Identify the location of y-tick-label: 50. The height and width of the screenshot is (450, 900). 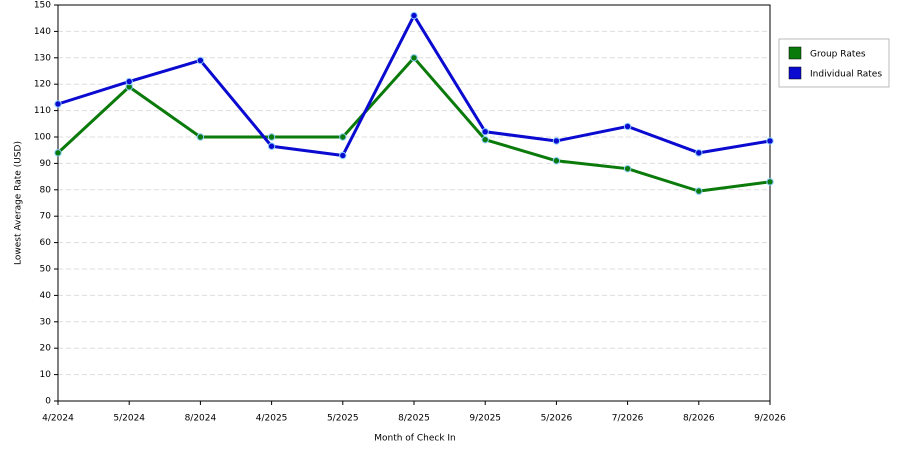
(46, 270).